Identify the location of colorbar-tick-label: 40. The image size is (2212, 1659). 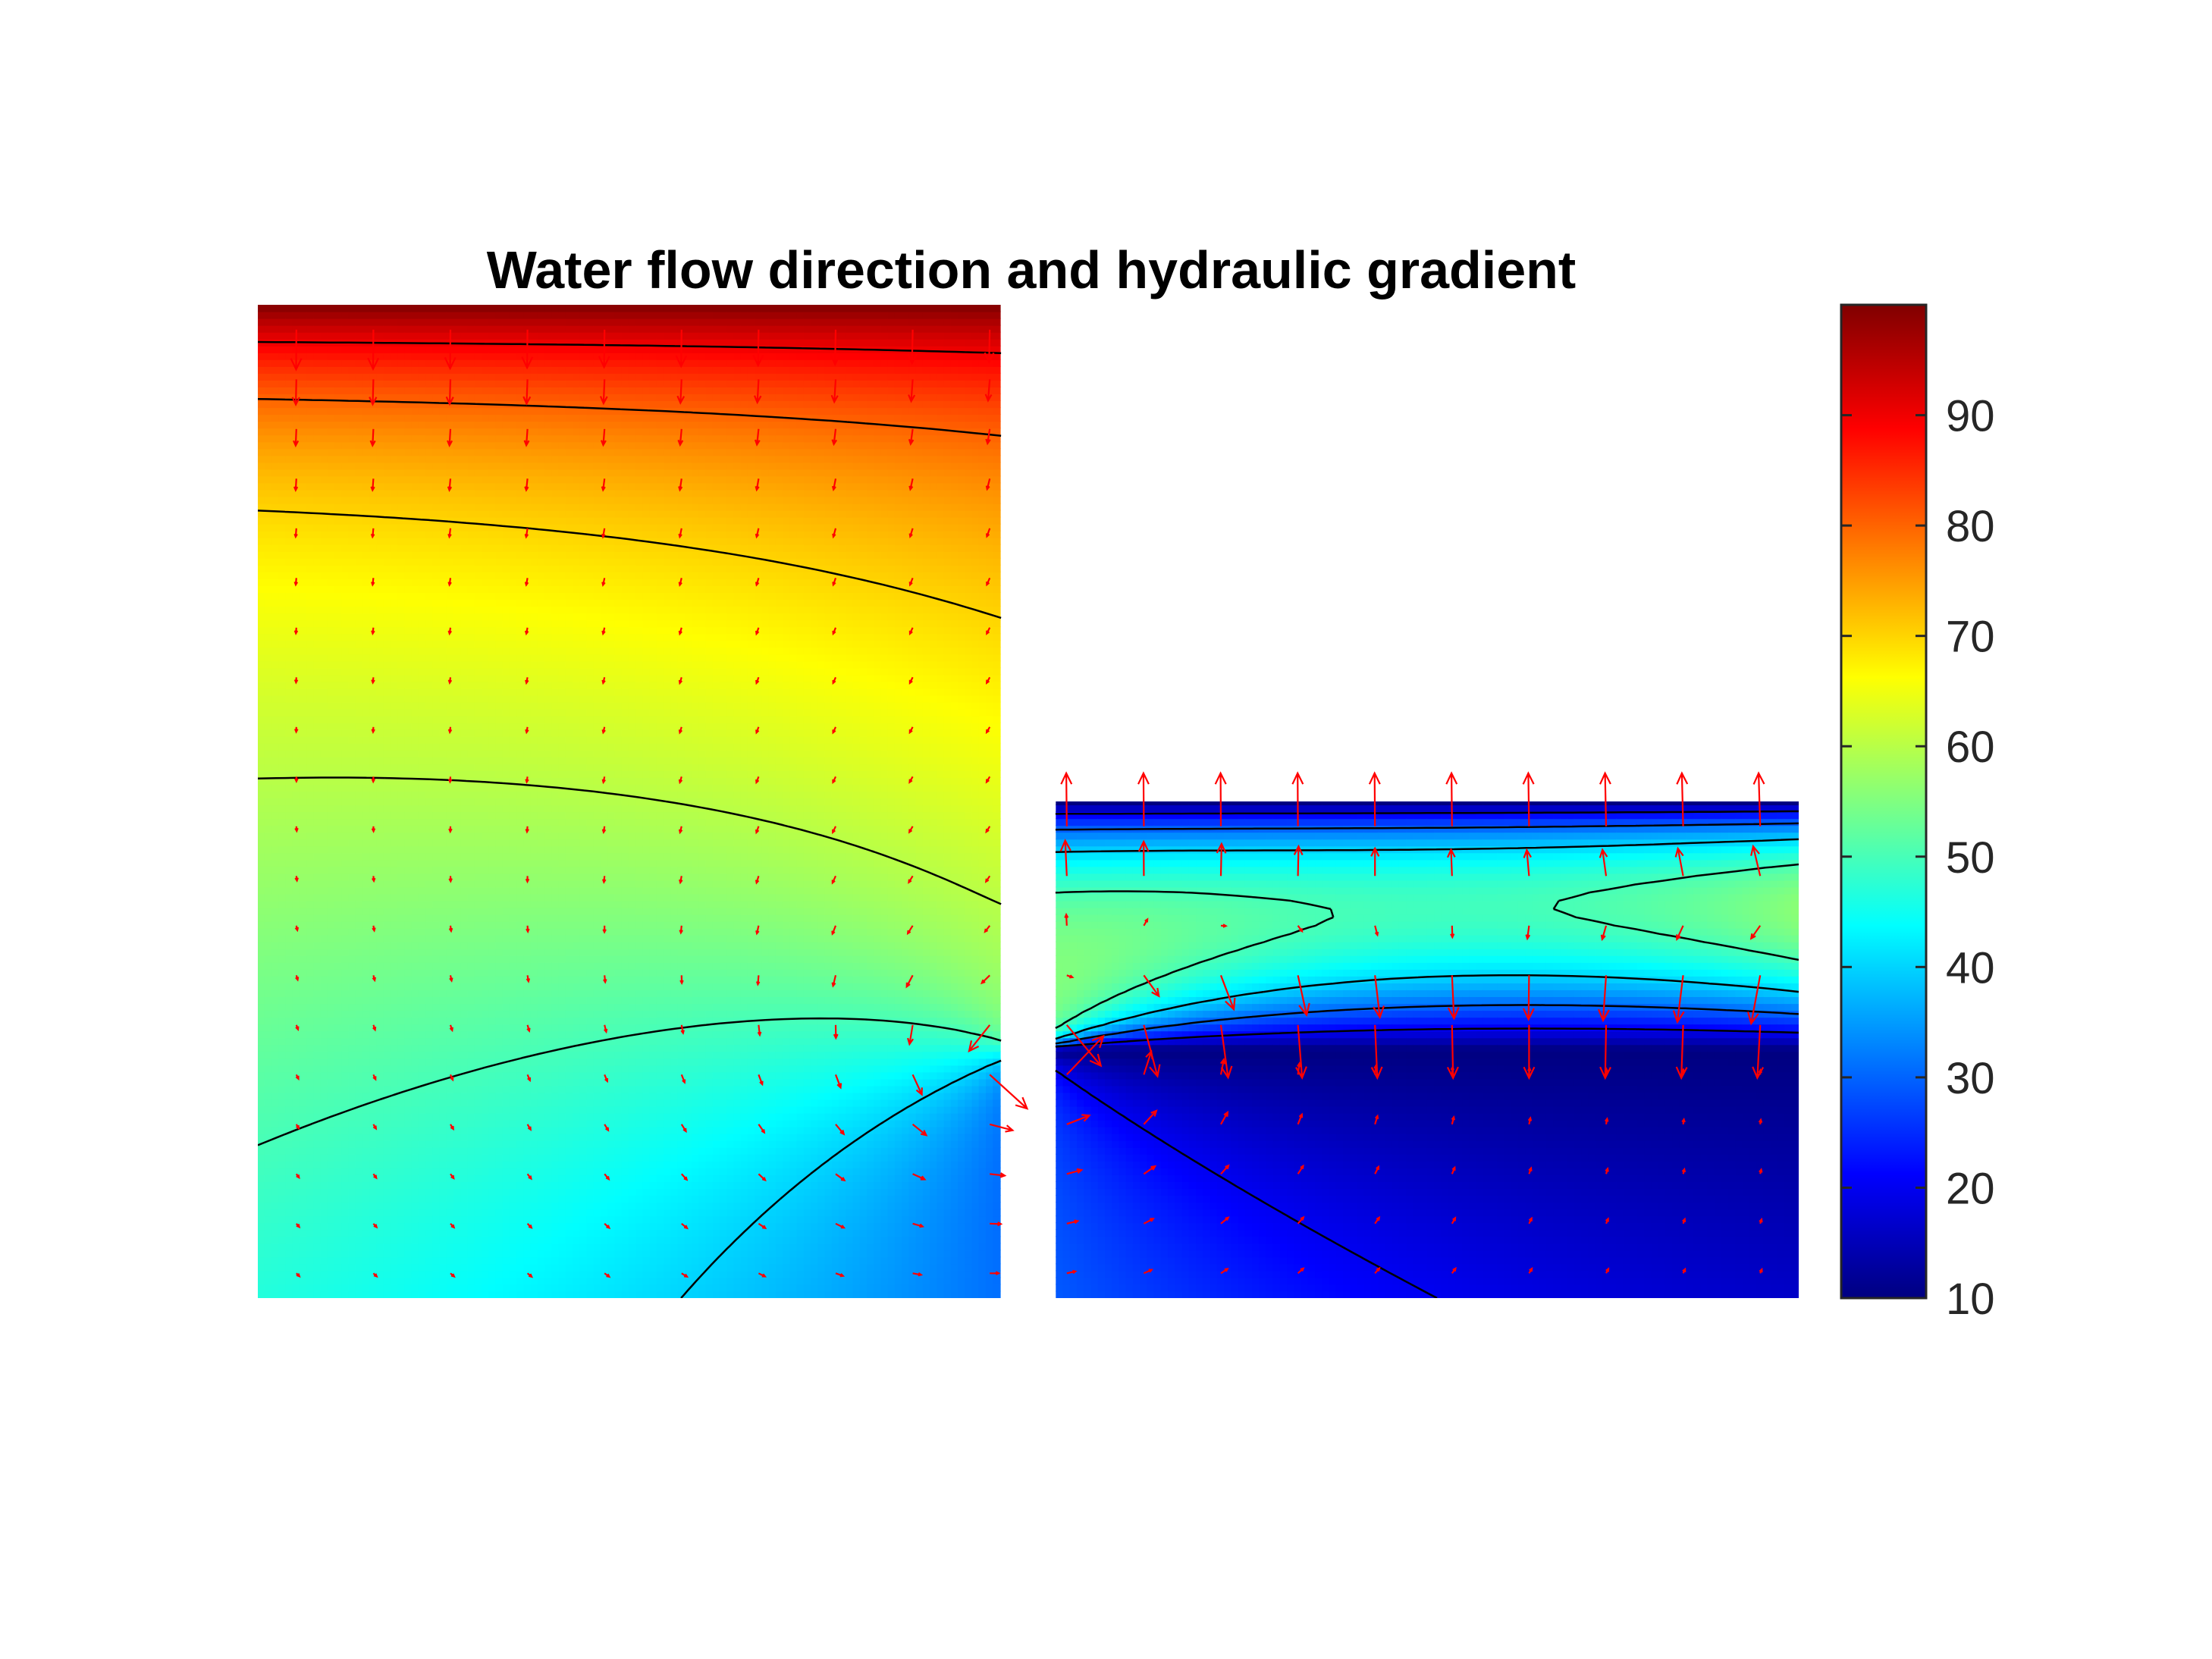
(1971, 968).